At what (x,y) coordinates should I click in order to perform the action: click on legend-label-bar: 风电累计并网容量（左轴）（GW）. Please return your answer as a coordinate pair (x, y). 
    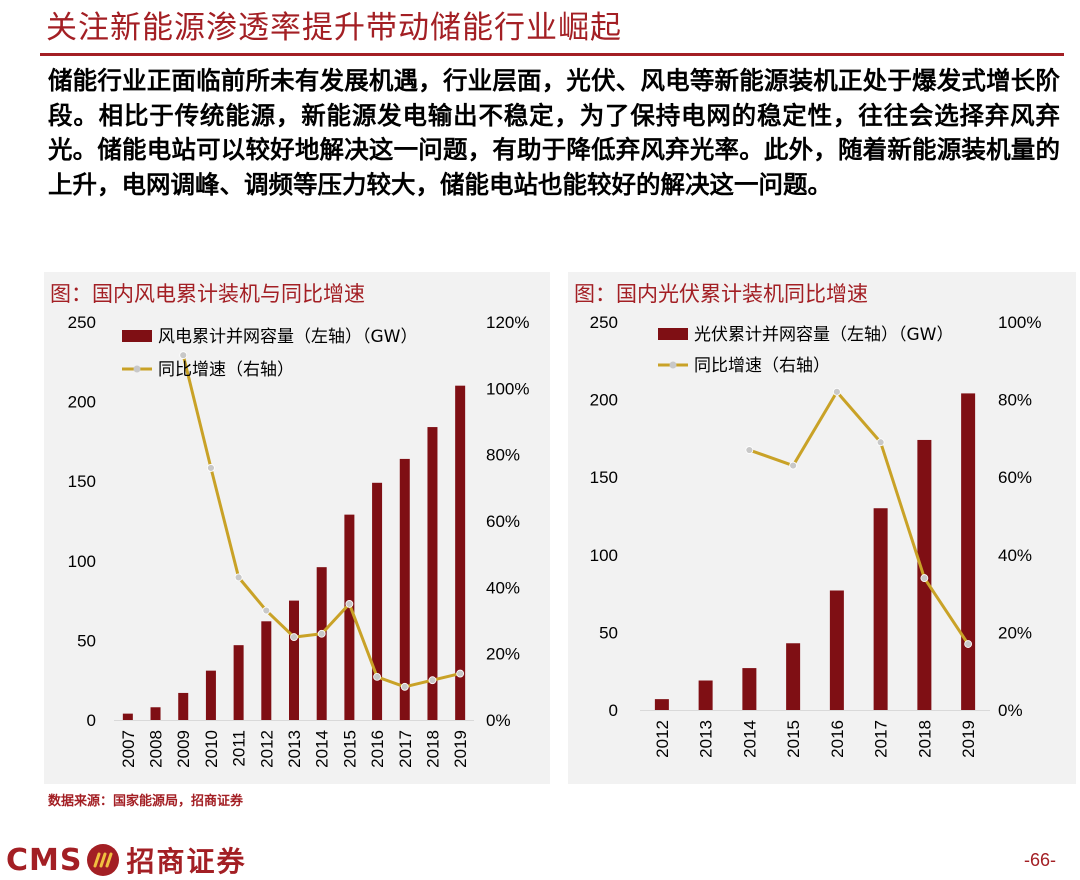
    Looking at the image, I should click on (287, 337).